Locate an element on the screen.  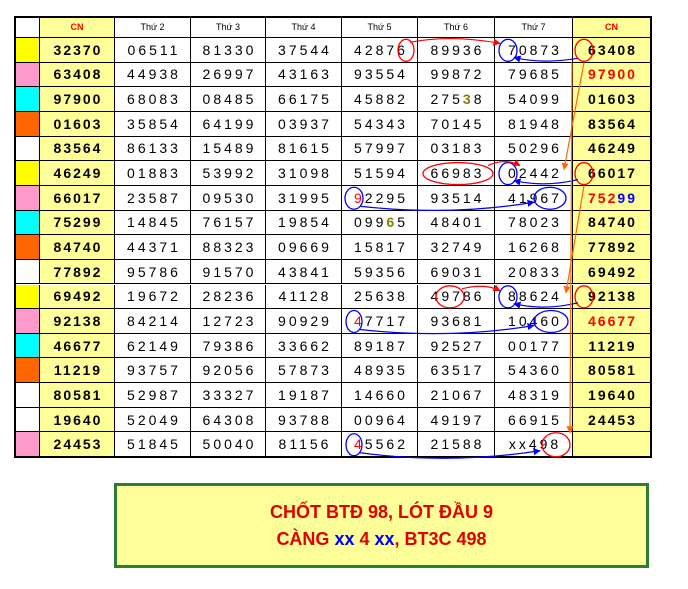
result-cell: 54099 is located at coordinates (534, 99).